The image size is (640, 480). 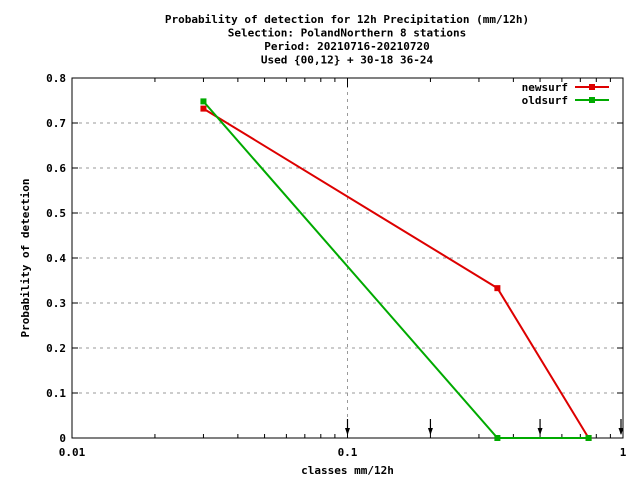 What do you see at coordinates (348, 452) in the screenshot?
I see `x-tick-label: 0.1` at bounding box center [348, 452].